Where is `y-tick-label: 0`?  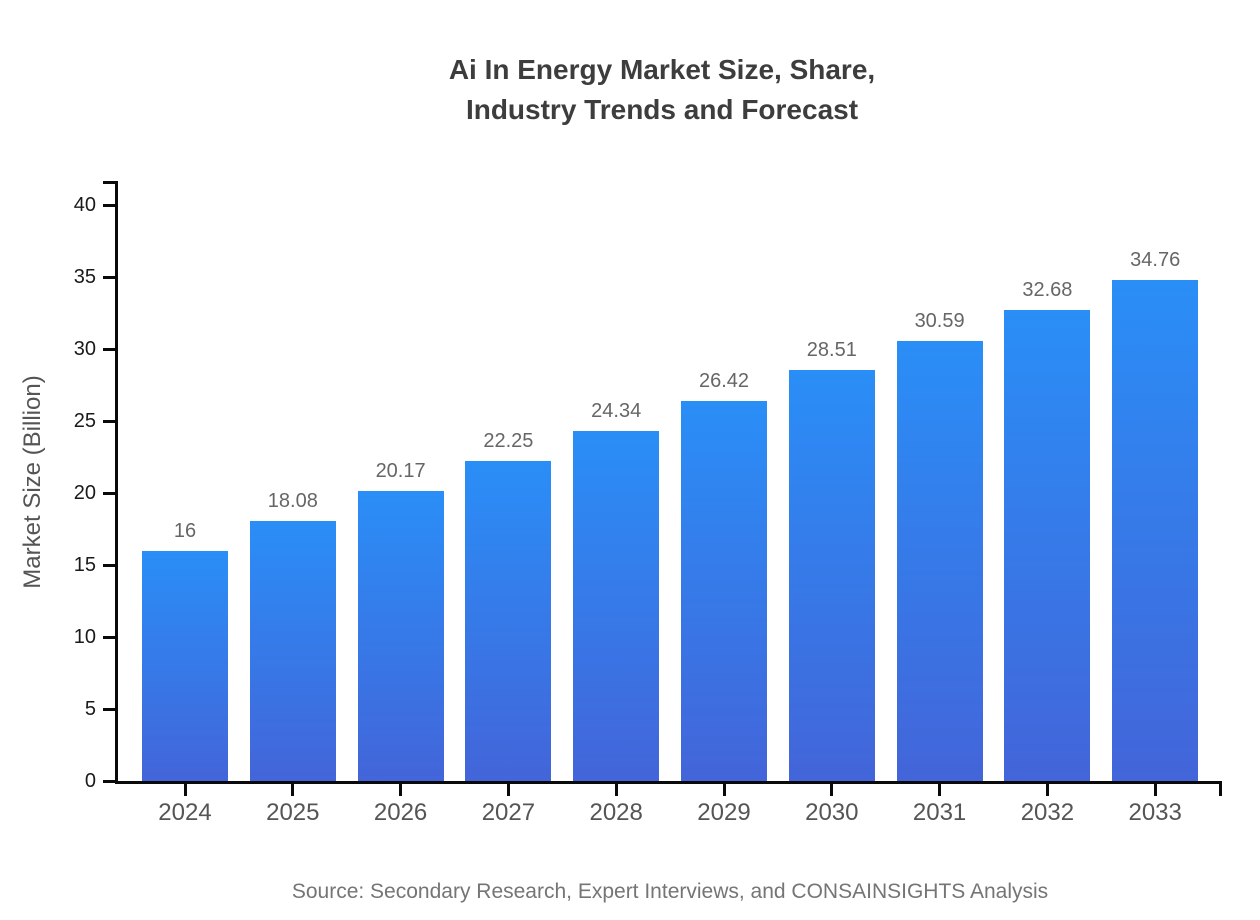 y-tick-label: 0 is located at coordinates (90, 781).